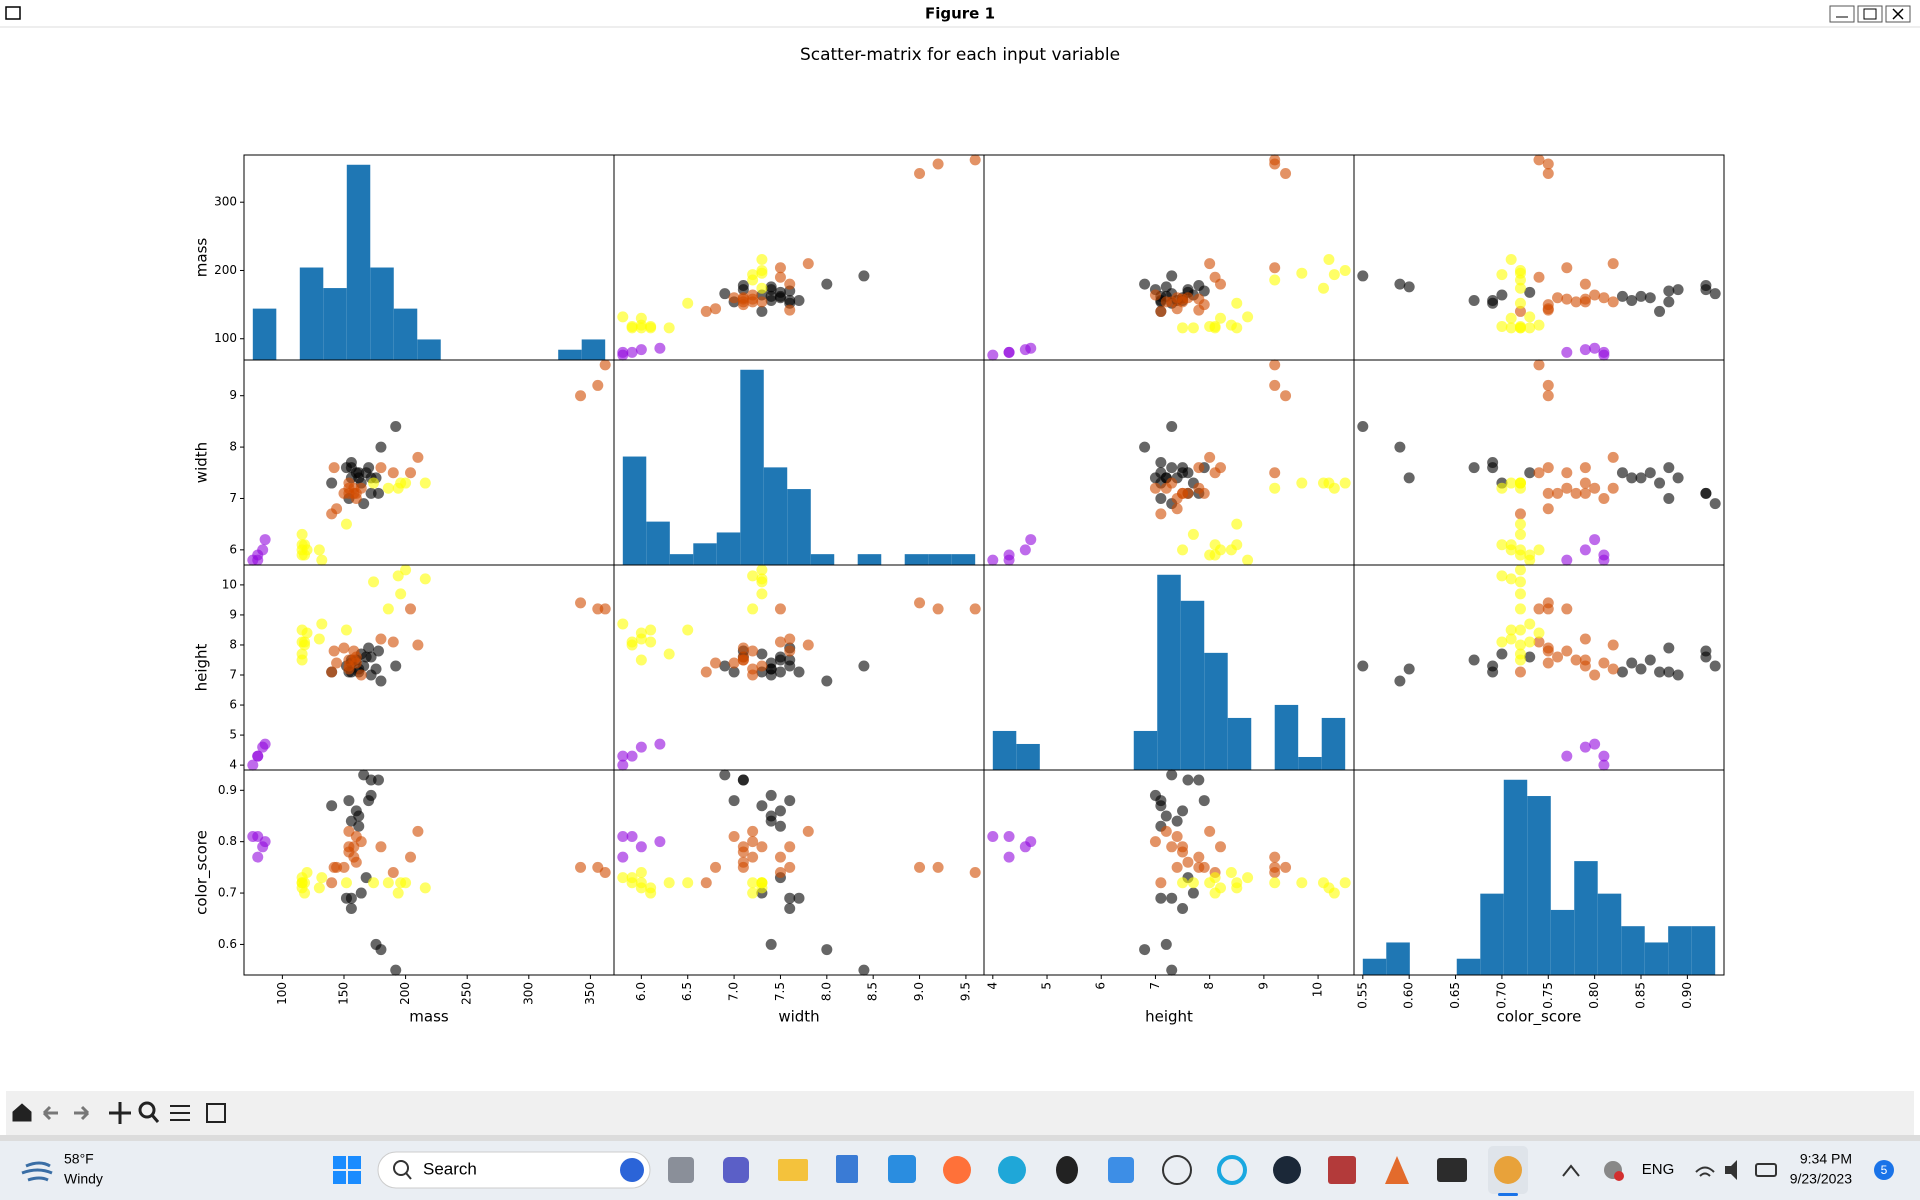  Describe the element at coordinates (793, 1170) in the screenshot. I see `explorer-icon` at that location.